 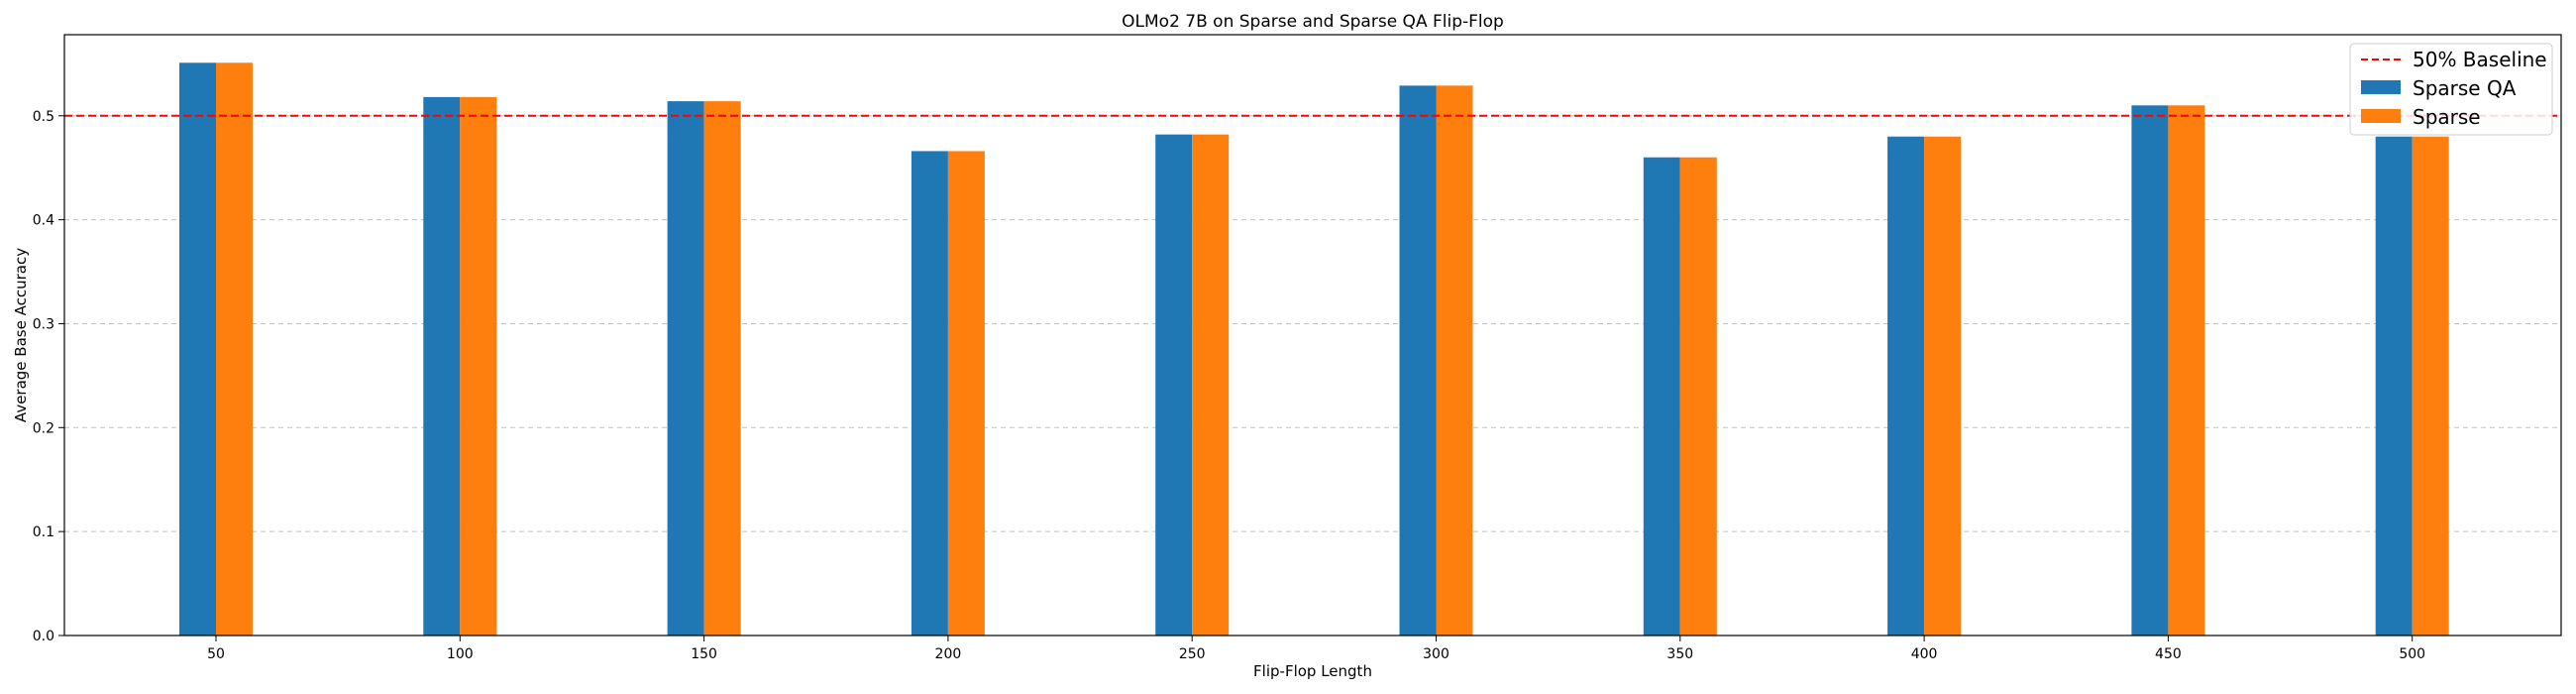 What do you see at coordinates (704, 654) in the screenshot?
I see `x-tick-label: 150` at bounding box center [704, 654].